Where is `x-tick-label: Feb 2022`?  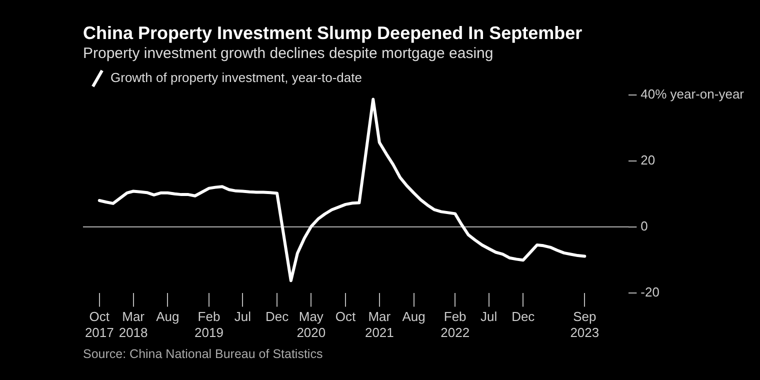 x-tick-label: Feb 2022 is located at coordinates (455, 324).